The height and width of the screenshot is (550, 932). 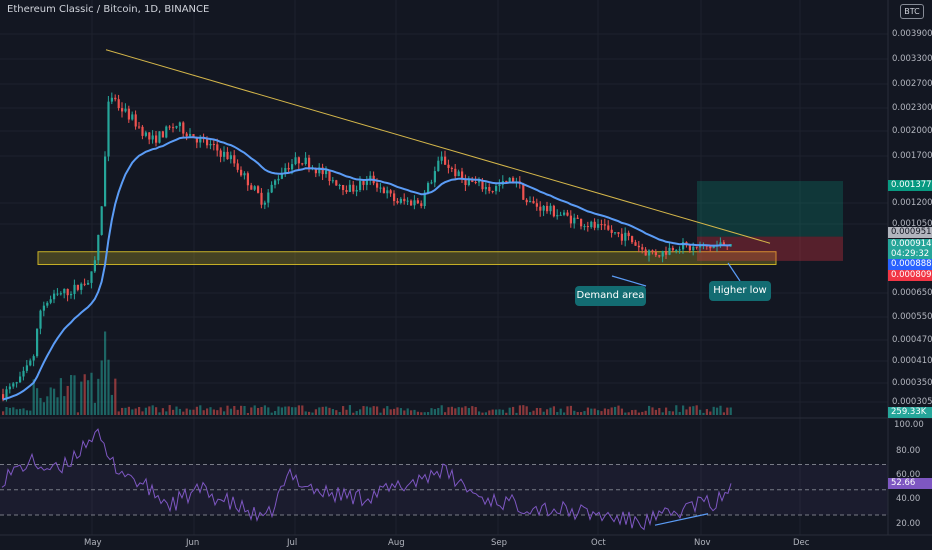 What do you see at coordinates (912, 317) in the screenshot?
I see `price-axis-label: 0.000550` at bounding box center [912, 317].